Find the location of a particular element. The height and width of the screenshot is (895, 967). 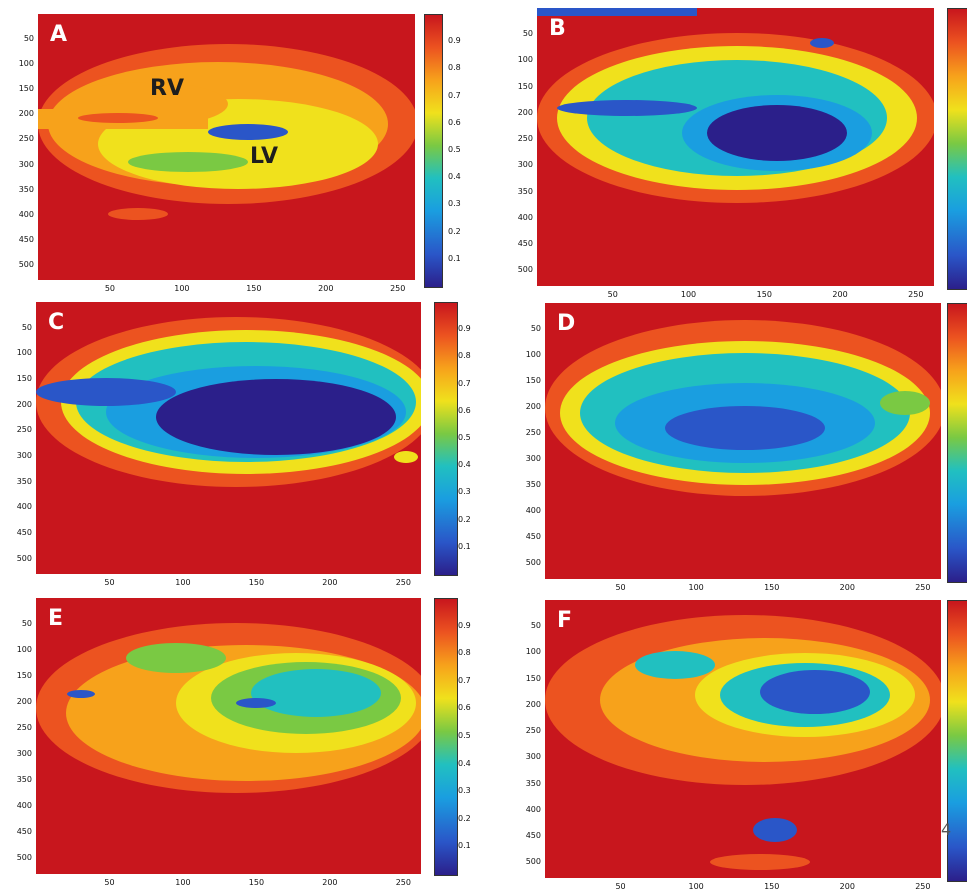

colorbar-b is located at coordinates (957, 149).